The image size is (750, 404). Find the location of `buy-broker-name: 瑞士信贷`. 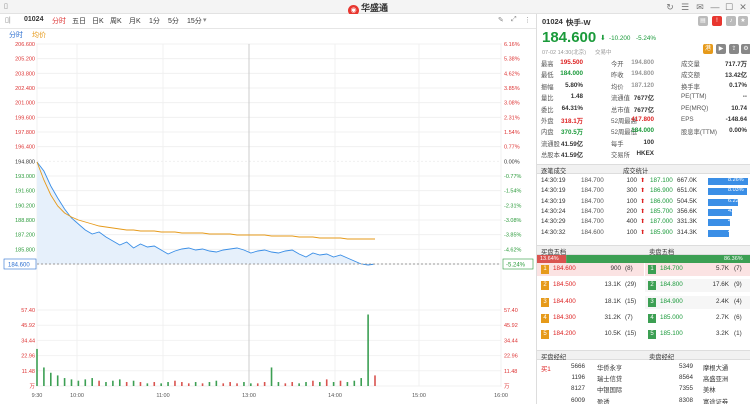

buy-broker-name: 瑞士信贷 is located at coordinates (610, 380).